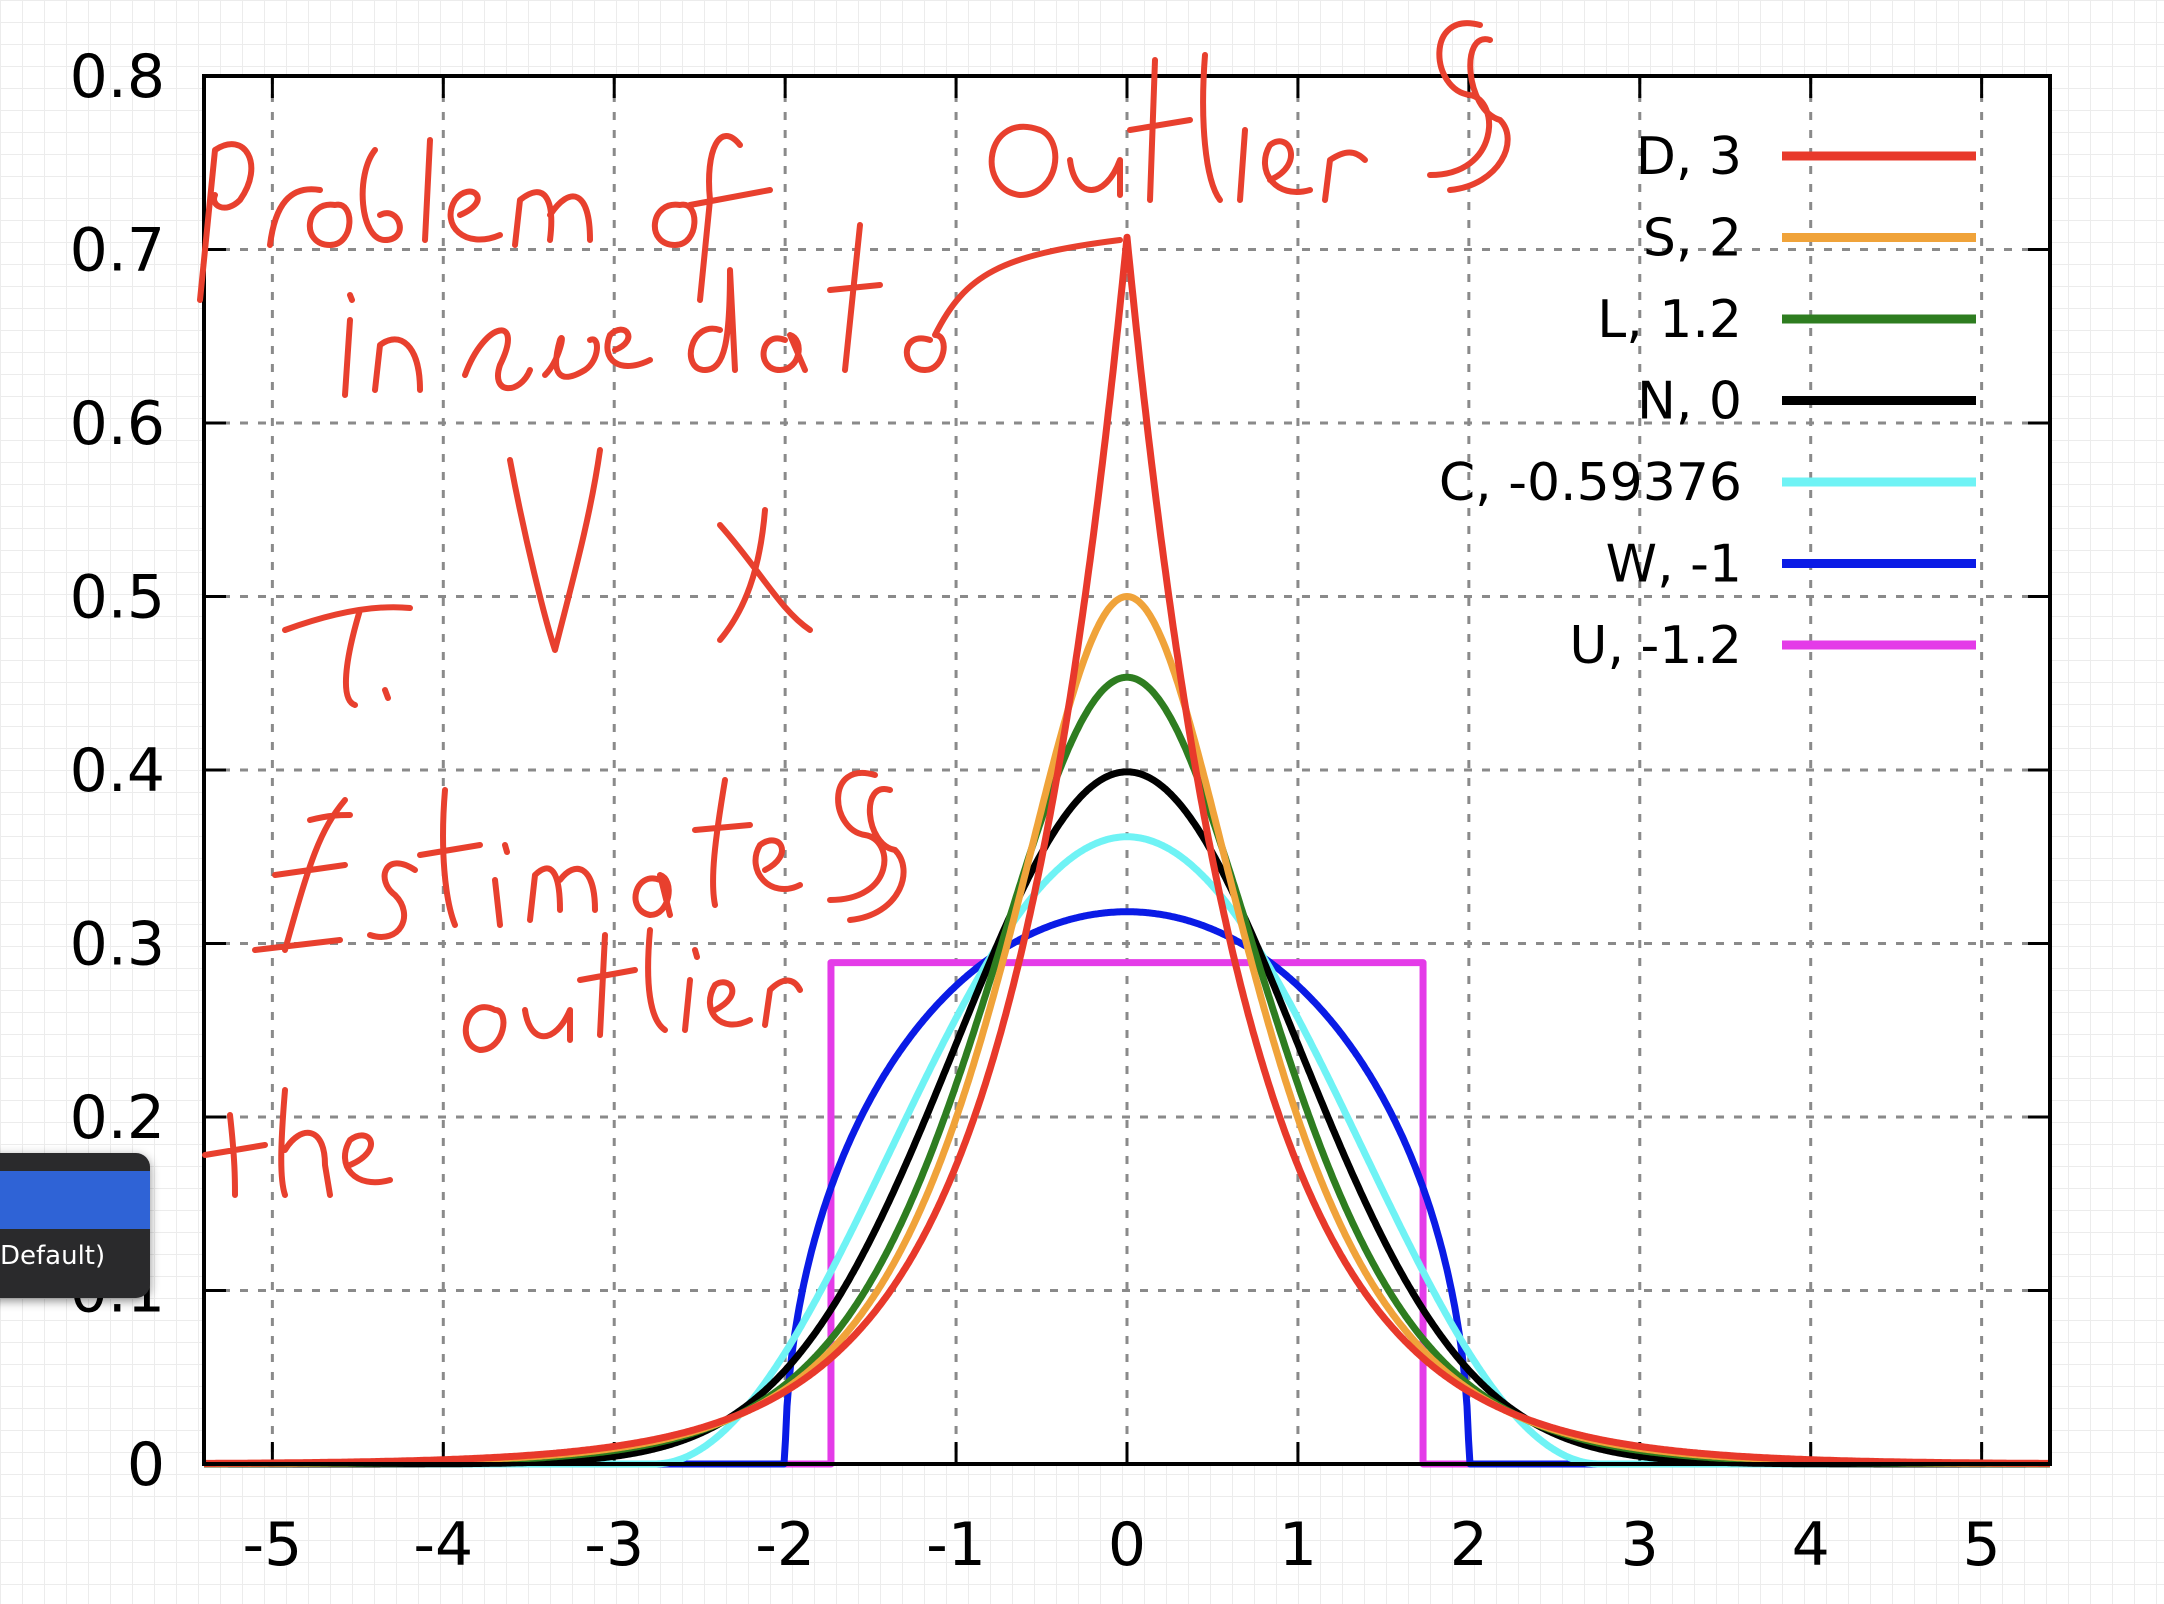  Describe the element at coordinates (117, 424) in the screenshot. I see `y-tick-label: 0.6` at that location.